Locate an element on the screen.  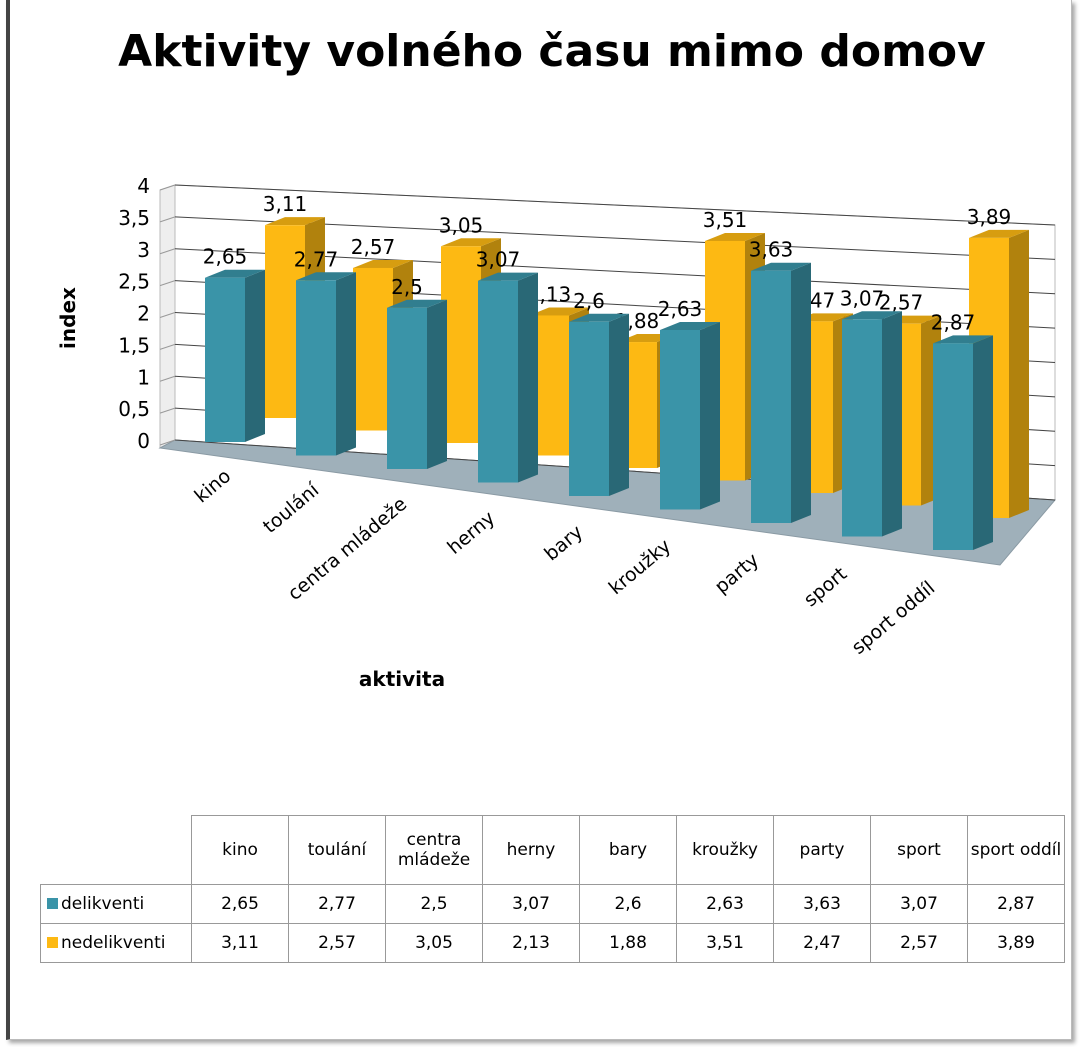
legend-label: nedelikventi is located at coordinates (113, 943).